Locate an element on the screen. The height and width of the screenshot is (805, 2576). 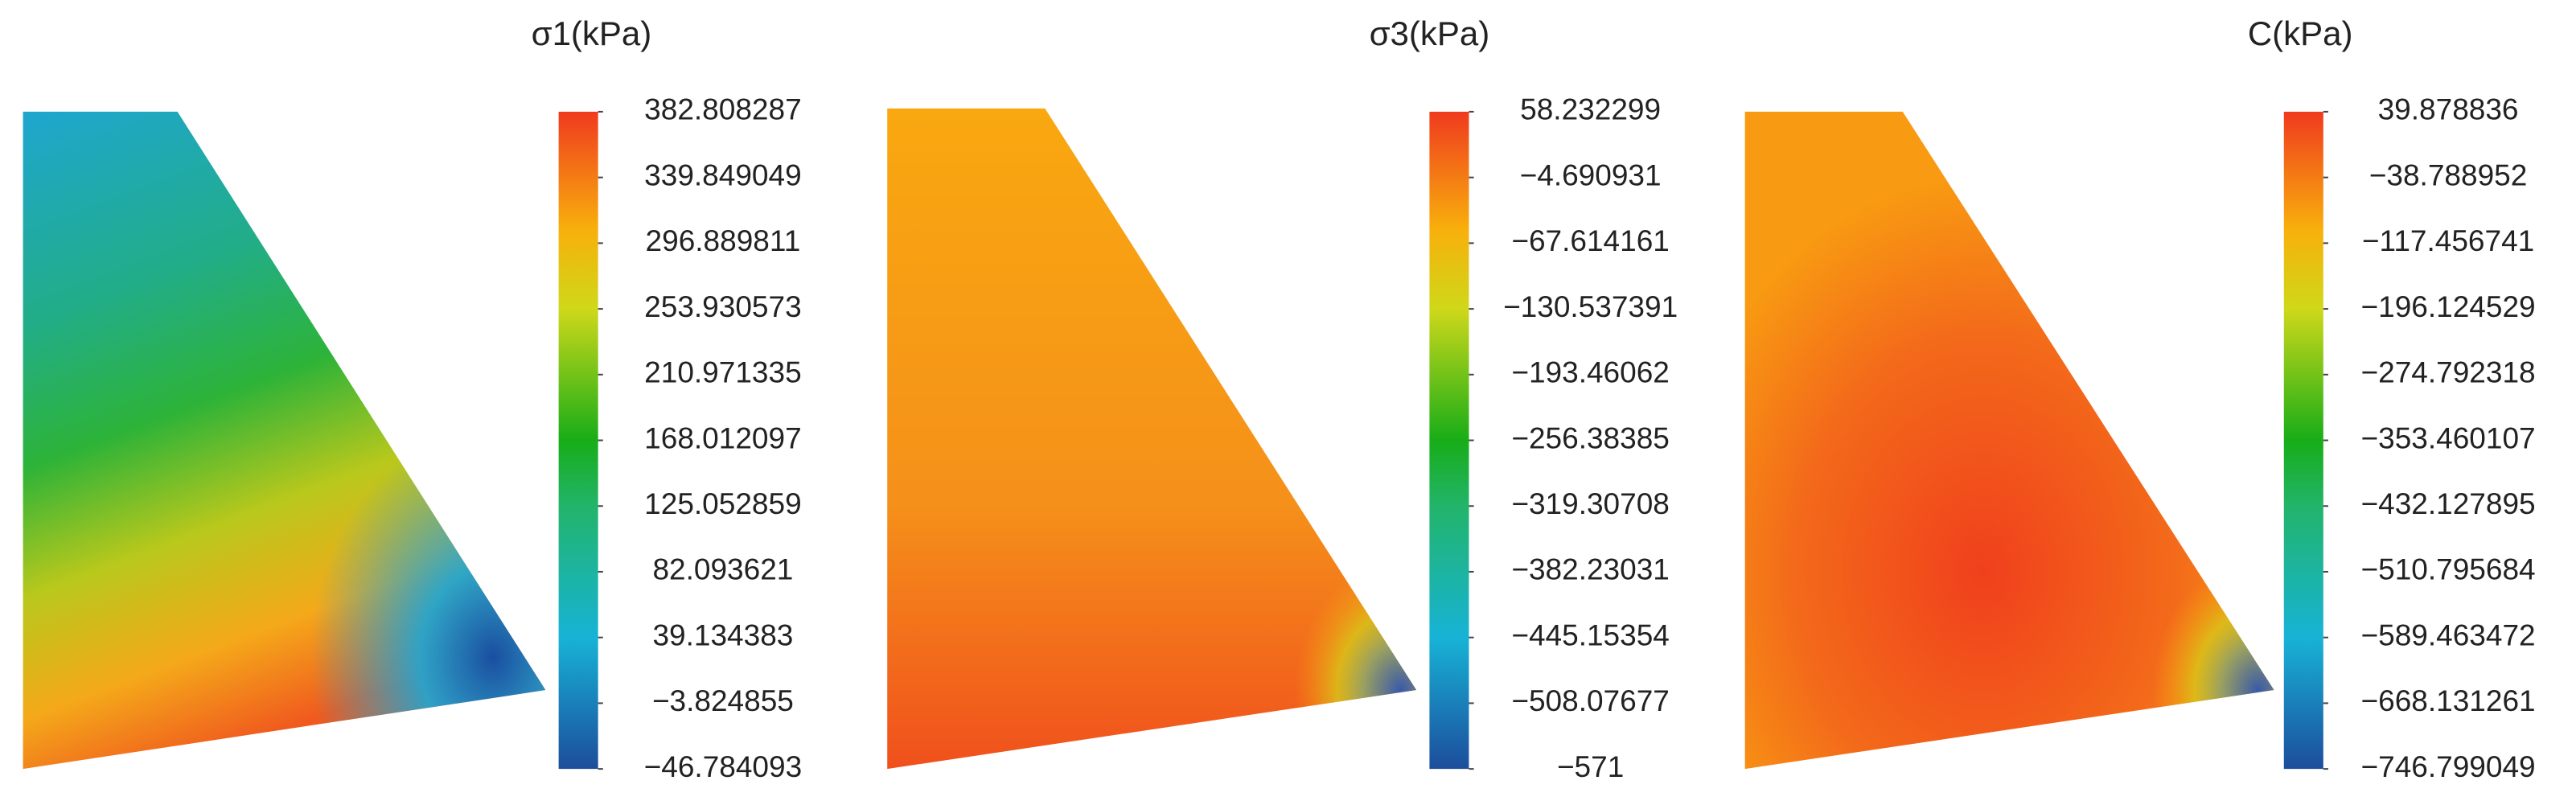
colorbar-tick-label: 382.808287 is located at coordinates (722, 109).